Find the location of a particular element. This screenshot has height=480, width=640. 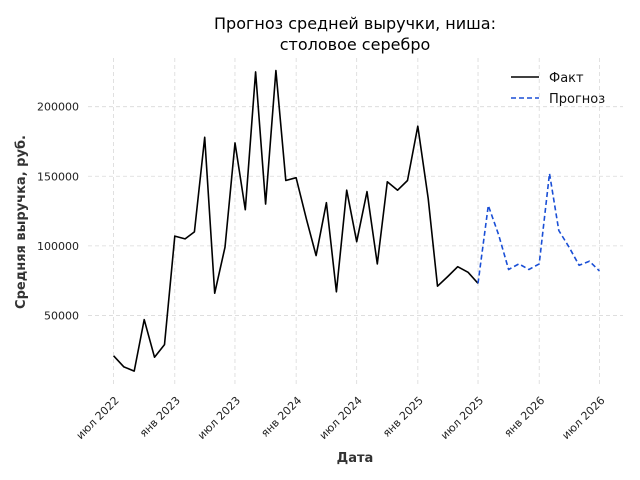

y-tick-label: 150000 is located at coordinates (58, 176).